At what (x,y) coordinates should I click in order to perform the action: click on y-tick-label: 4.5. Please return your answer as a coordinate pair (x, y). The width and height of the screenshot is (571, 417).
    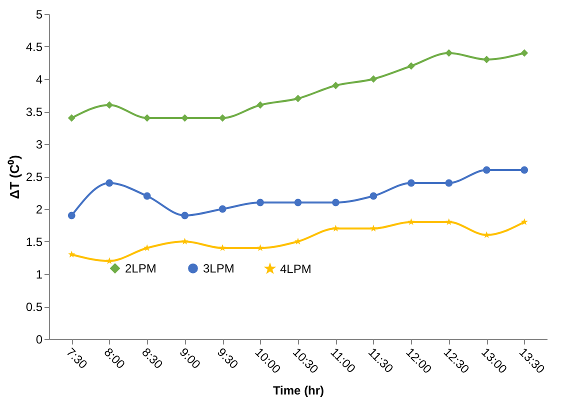
    Looking at the image, I should click on (34, 47).